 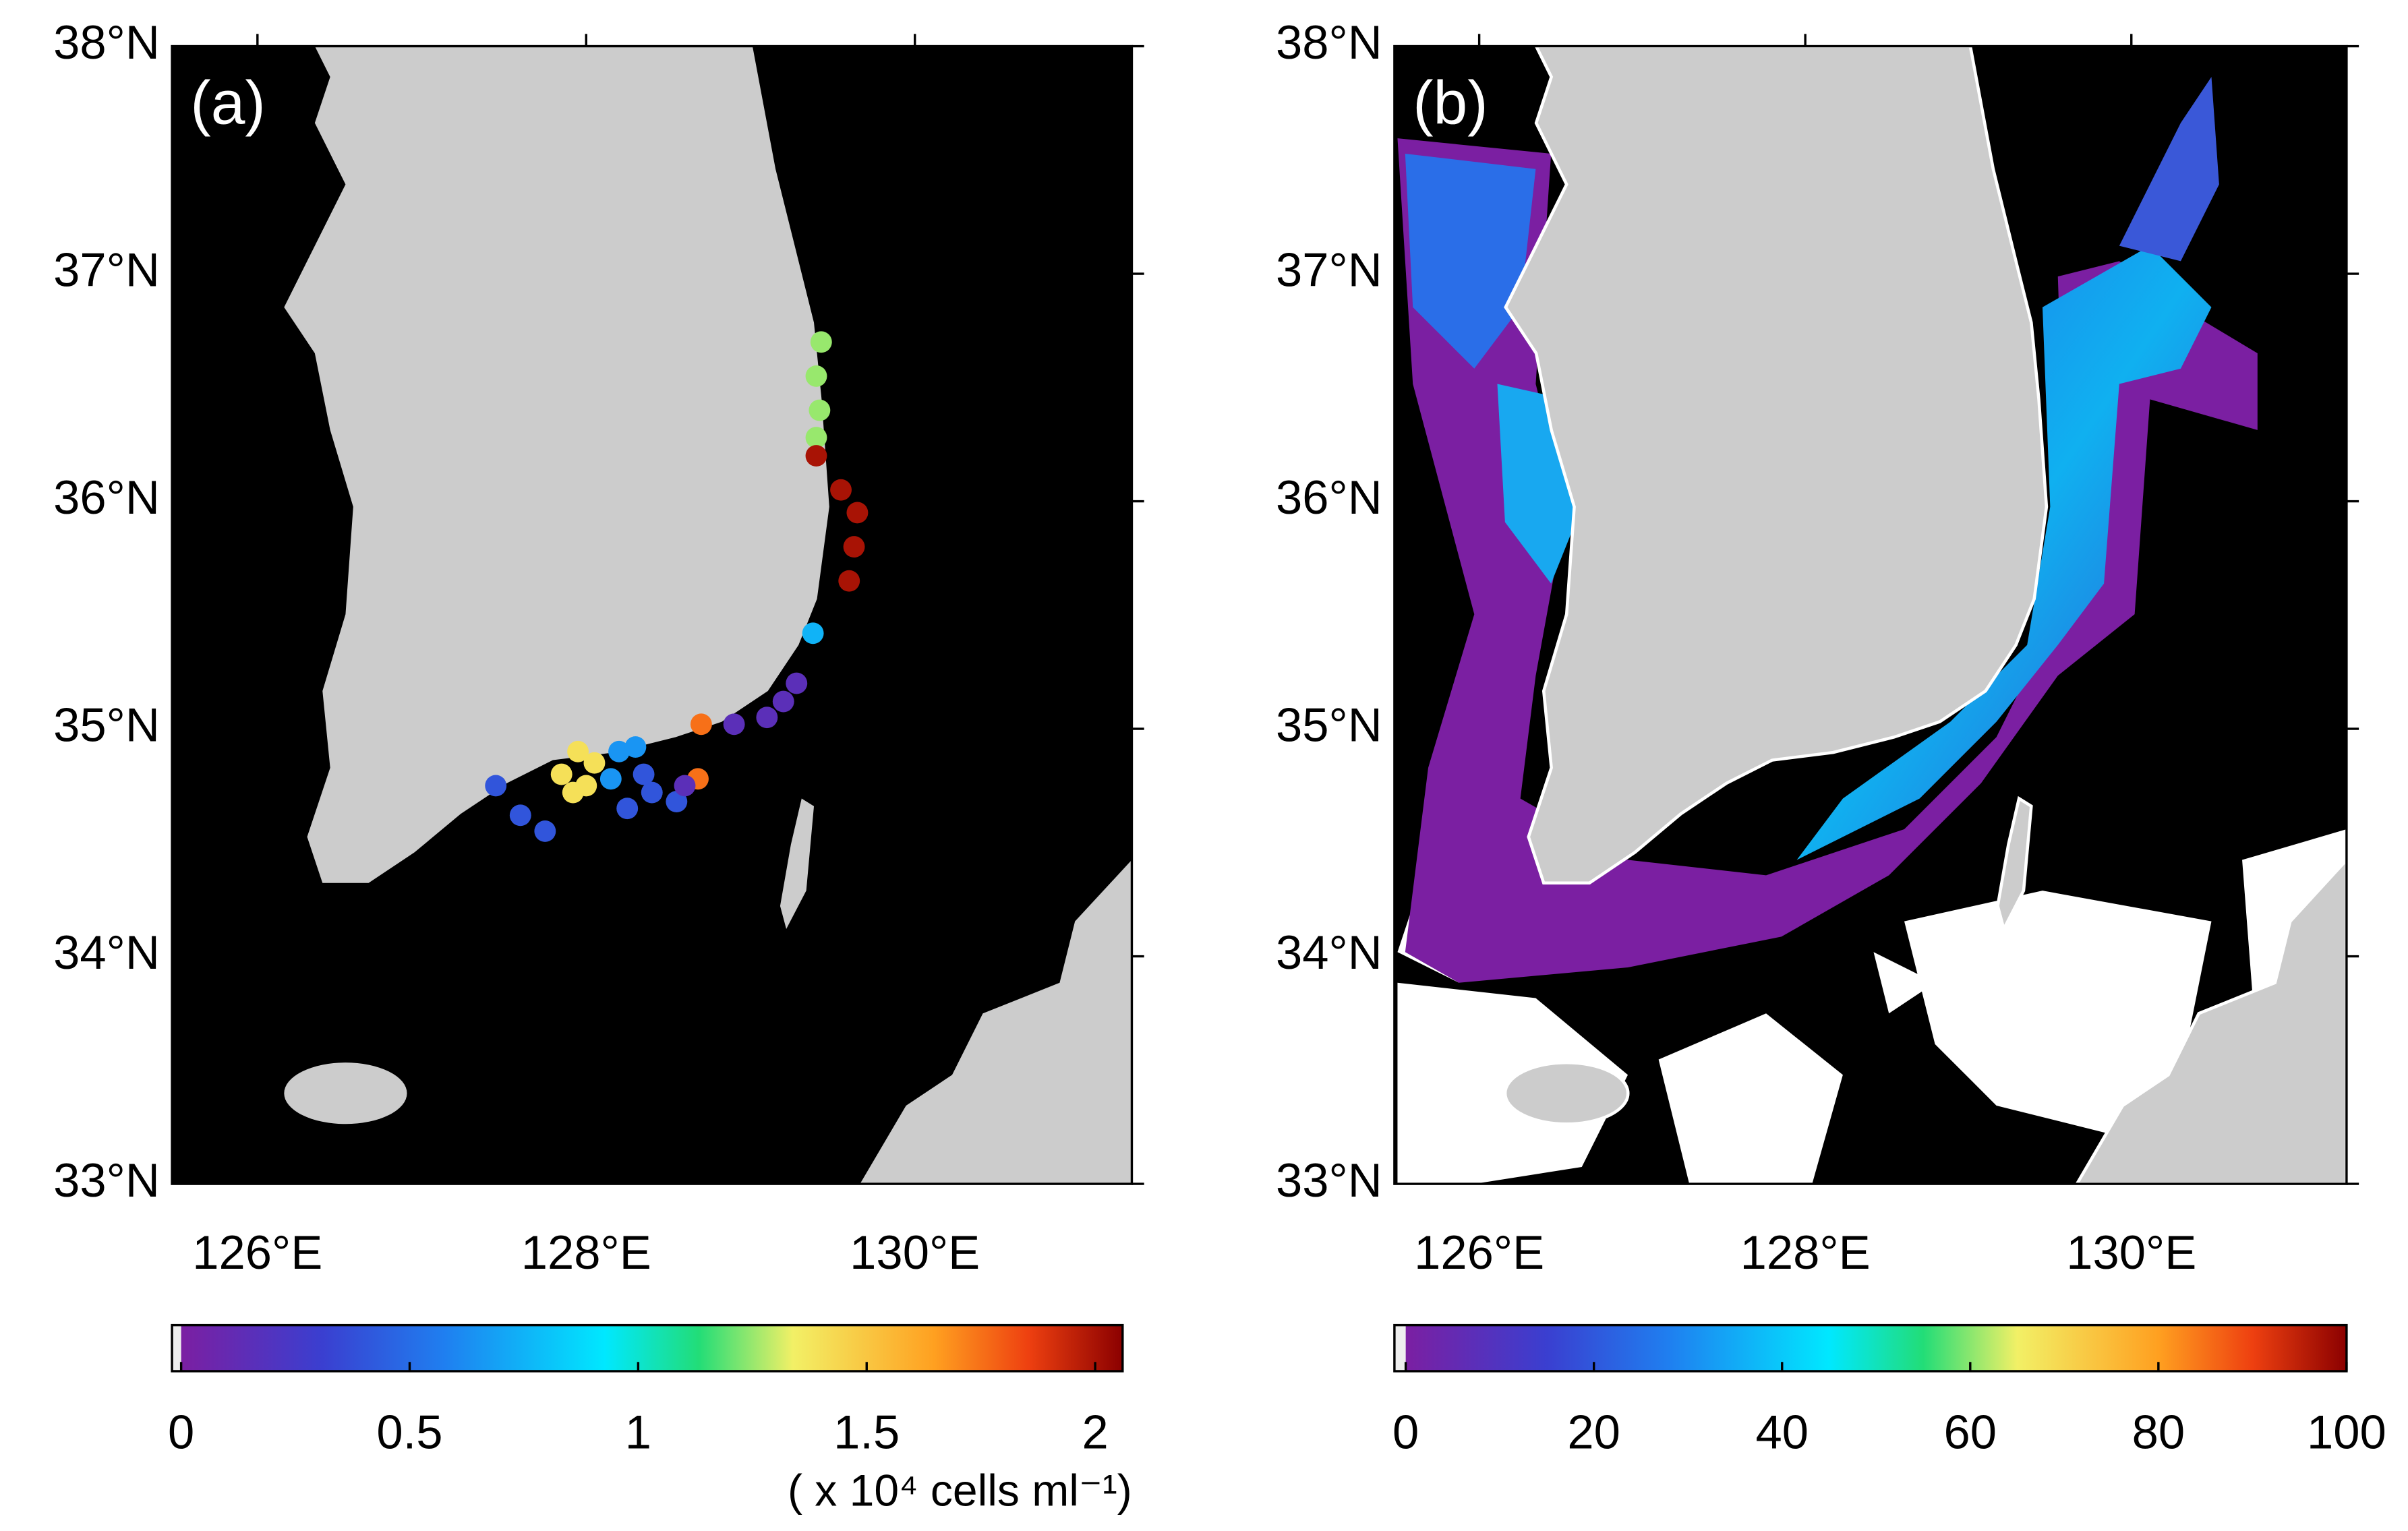 What do you see at coordinates (638, 1432) in the screenshot?
I see `colorbar-tick-label: 1` at bounding box center [638, 1432].